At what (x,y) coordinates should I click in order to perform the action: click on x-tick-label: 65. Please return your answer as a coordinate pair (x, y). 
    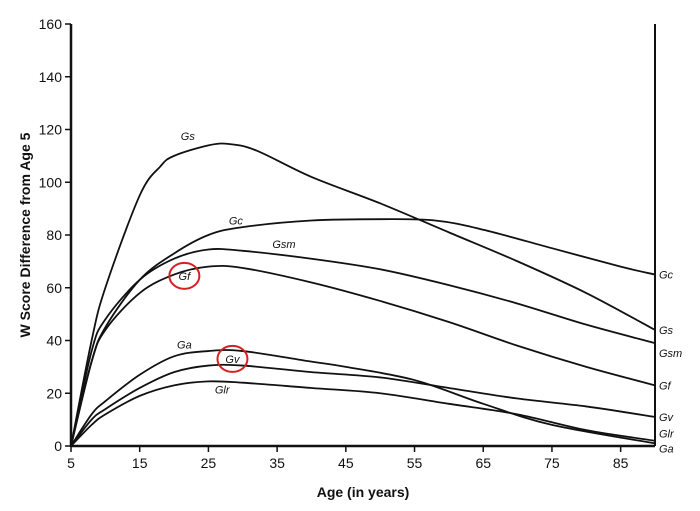
    Looking at the image, I should click on (483, 463).